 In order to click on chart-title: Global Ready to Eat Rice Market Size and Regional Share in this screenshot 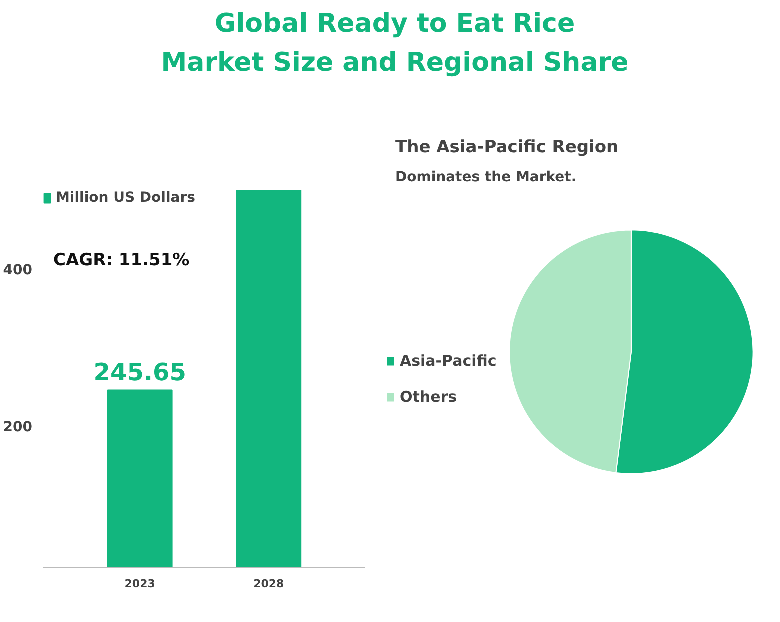, I will do `click(395, 44)`.